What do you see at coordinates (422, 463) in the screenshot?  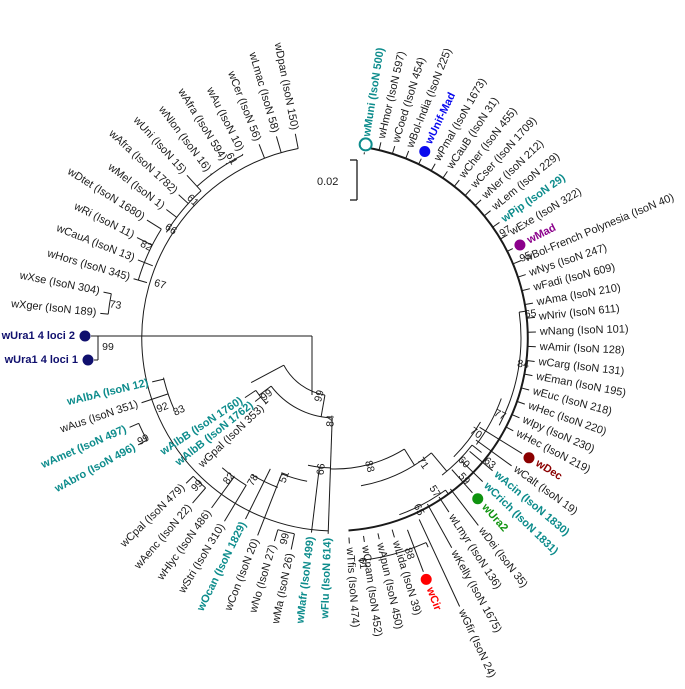 I see `bootstrap-value: 71` at bounding box center [422, 463].